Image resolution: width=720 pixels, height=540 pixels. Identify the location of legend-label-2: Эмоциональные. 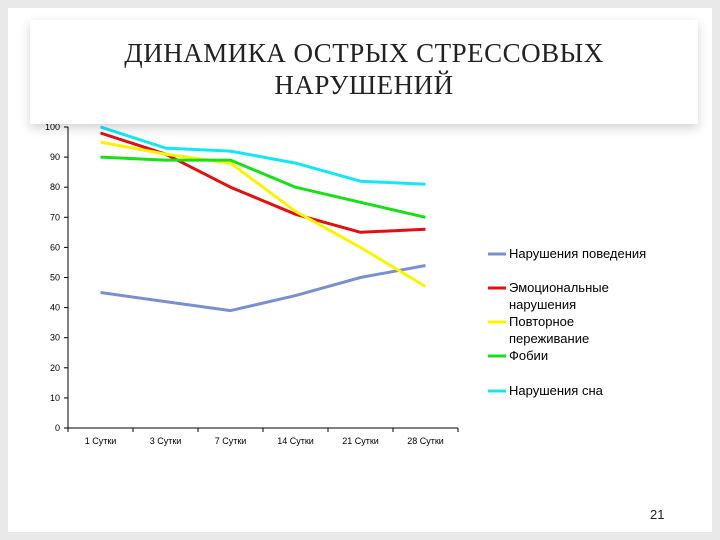
(559, 287).